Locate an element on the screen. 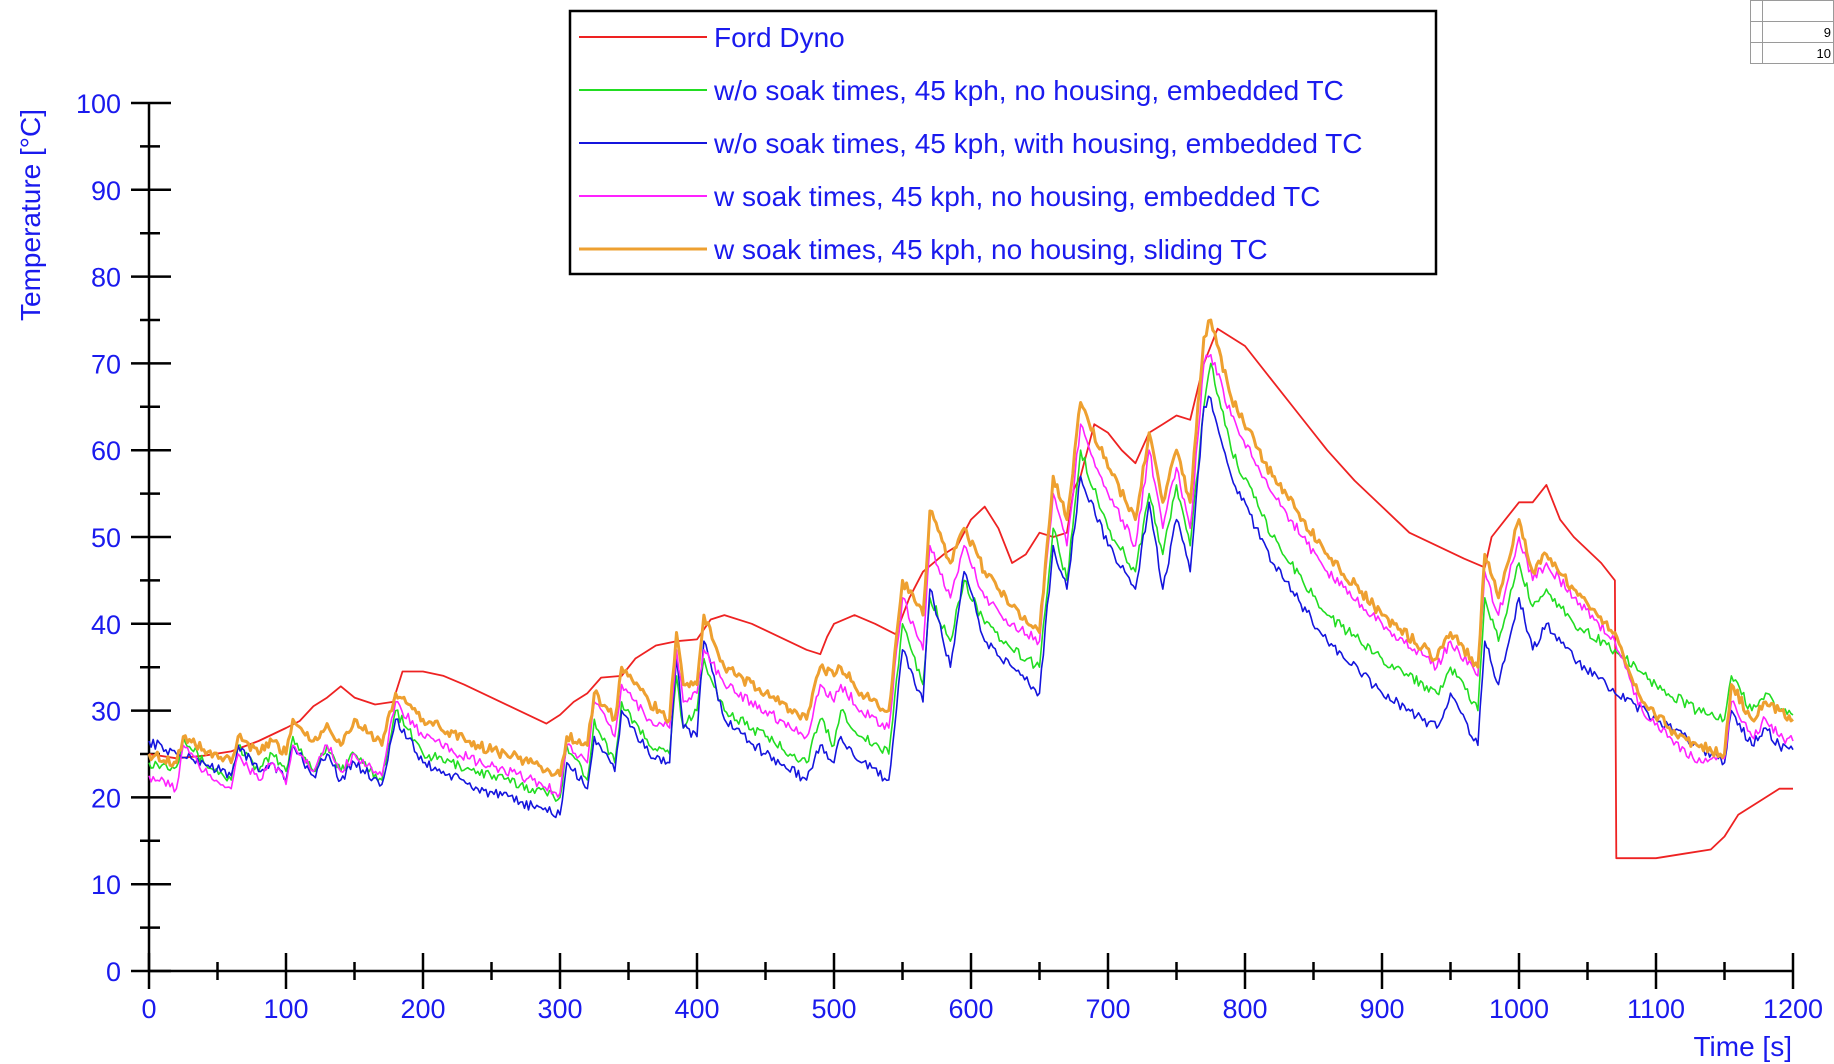 This screenshot has height=1064, width=1834. x-axis-label: Time [s] is located at coordinates (1742, 1046).